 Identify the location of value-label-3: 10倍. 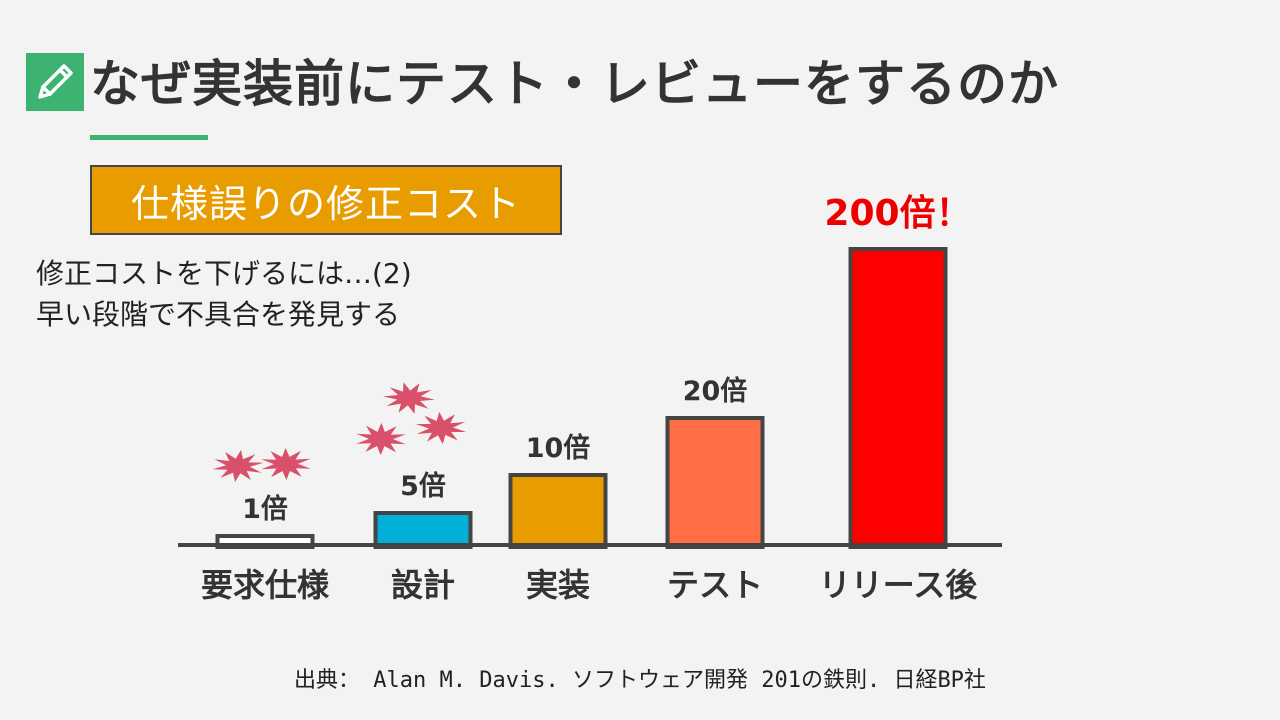
(558, 448).